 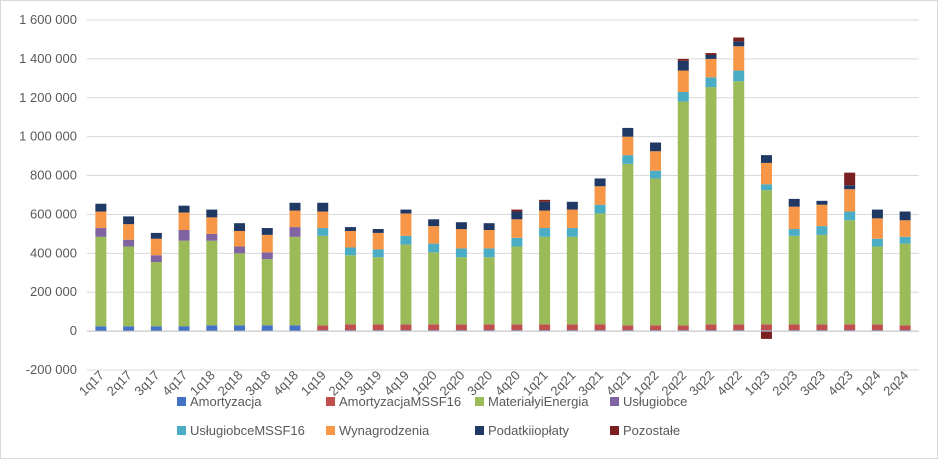 What do you see at coordinates (129, 232) in the screenshot?
I see `bar-segment-wynagrodzenia-2q17` at bounding box center [129, 232].